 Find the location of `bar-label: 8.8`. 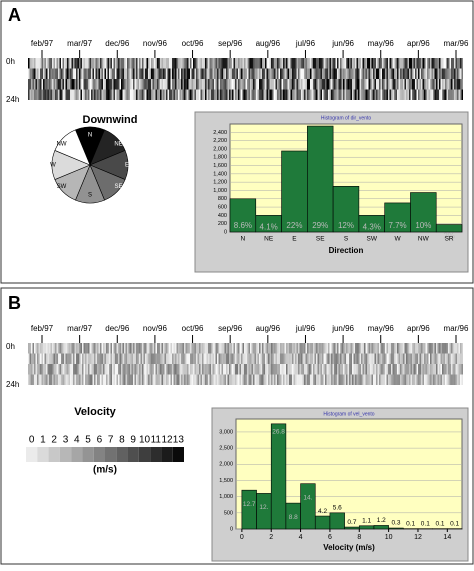

bar-label: 8.8 is located at coordinates (293, 517).